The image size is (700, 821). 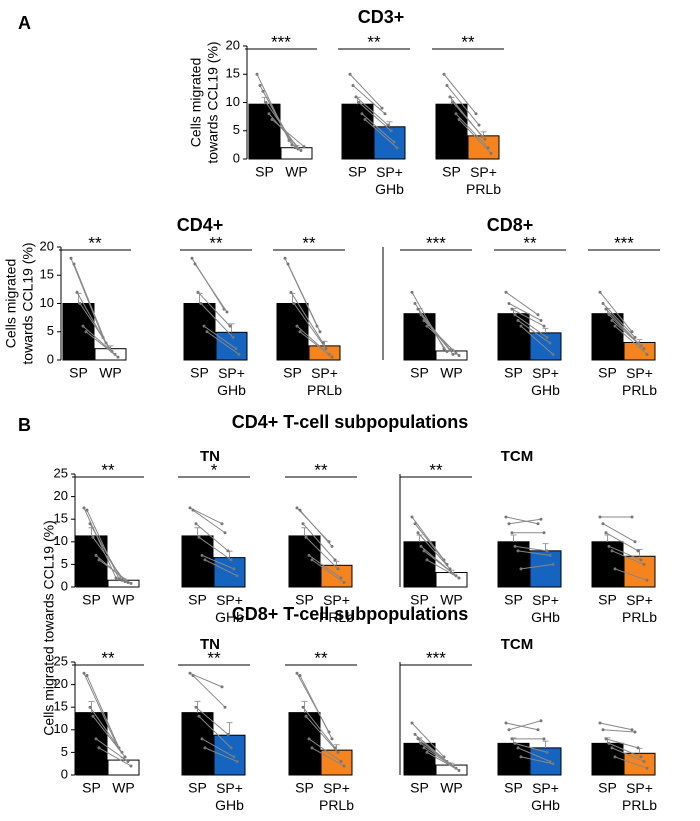 What do you see at coordinates (624, 242) in the screenshot?
I see `significance-label: ***` at bounding box center [624, 242].